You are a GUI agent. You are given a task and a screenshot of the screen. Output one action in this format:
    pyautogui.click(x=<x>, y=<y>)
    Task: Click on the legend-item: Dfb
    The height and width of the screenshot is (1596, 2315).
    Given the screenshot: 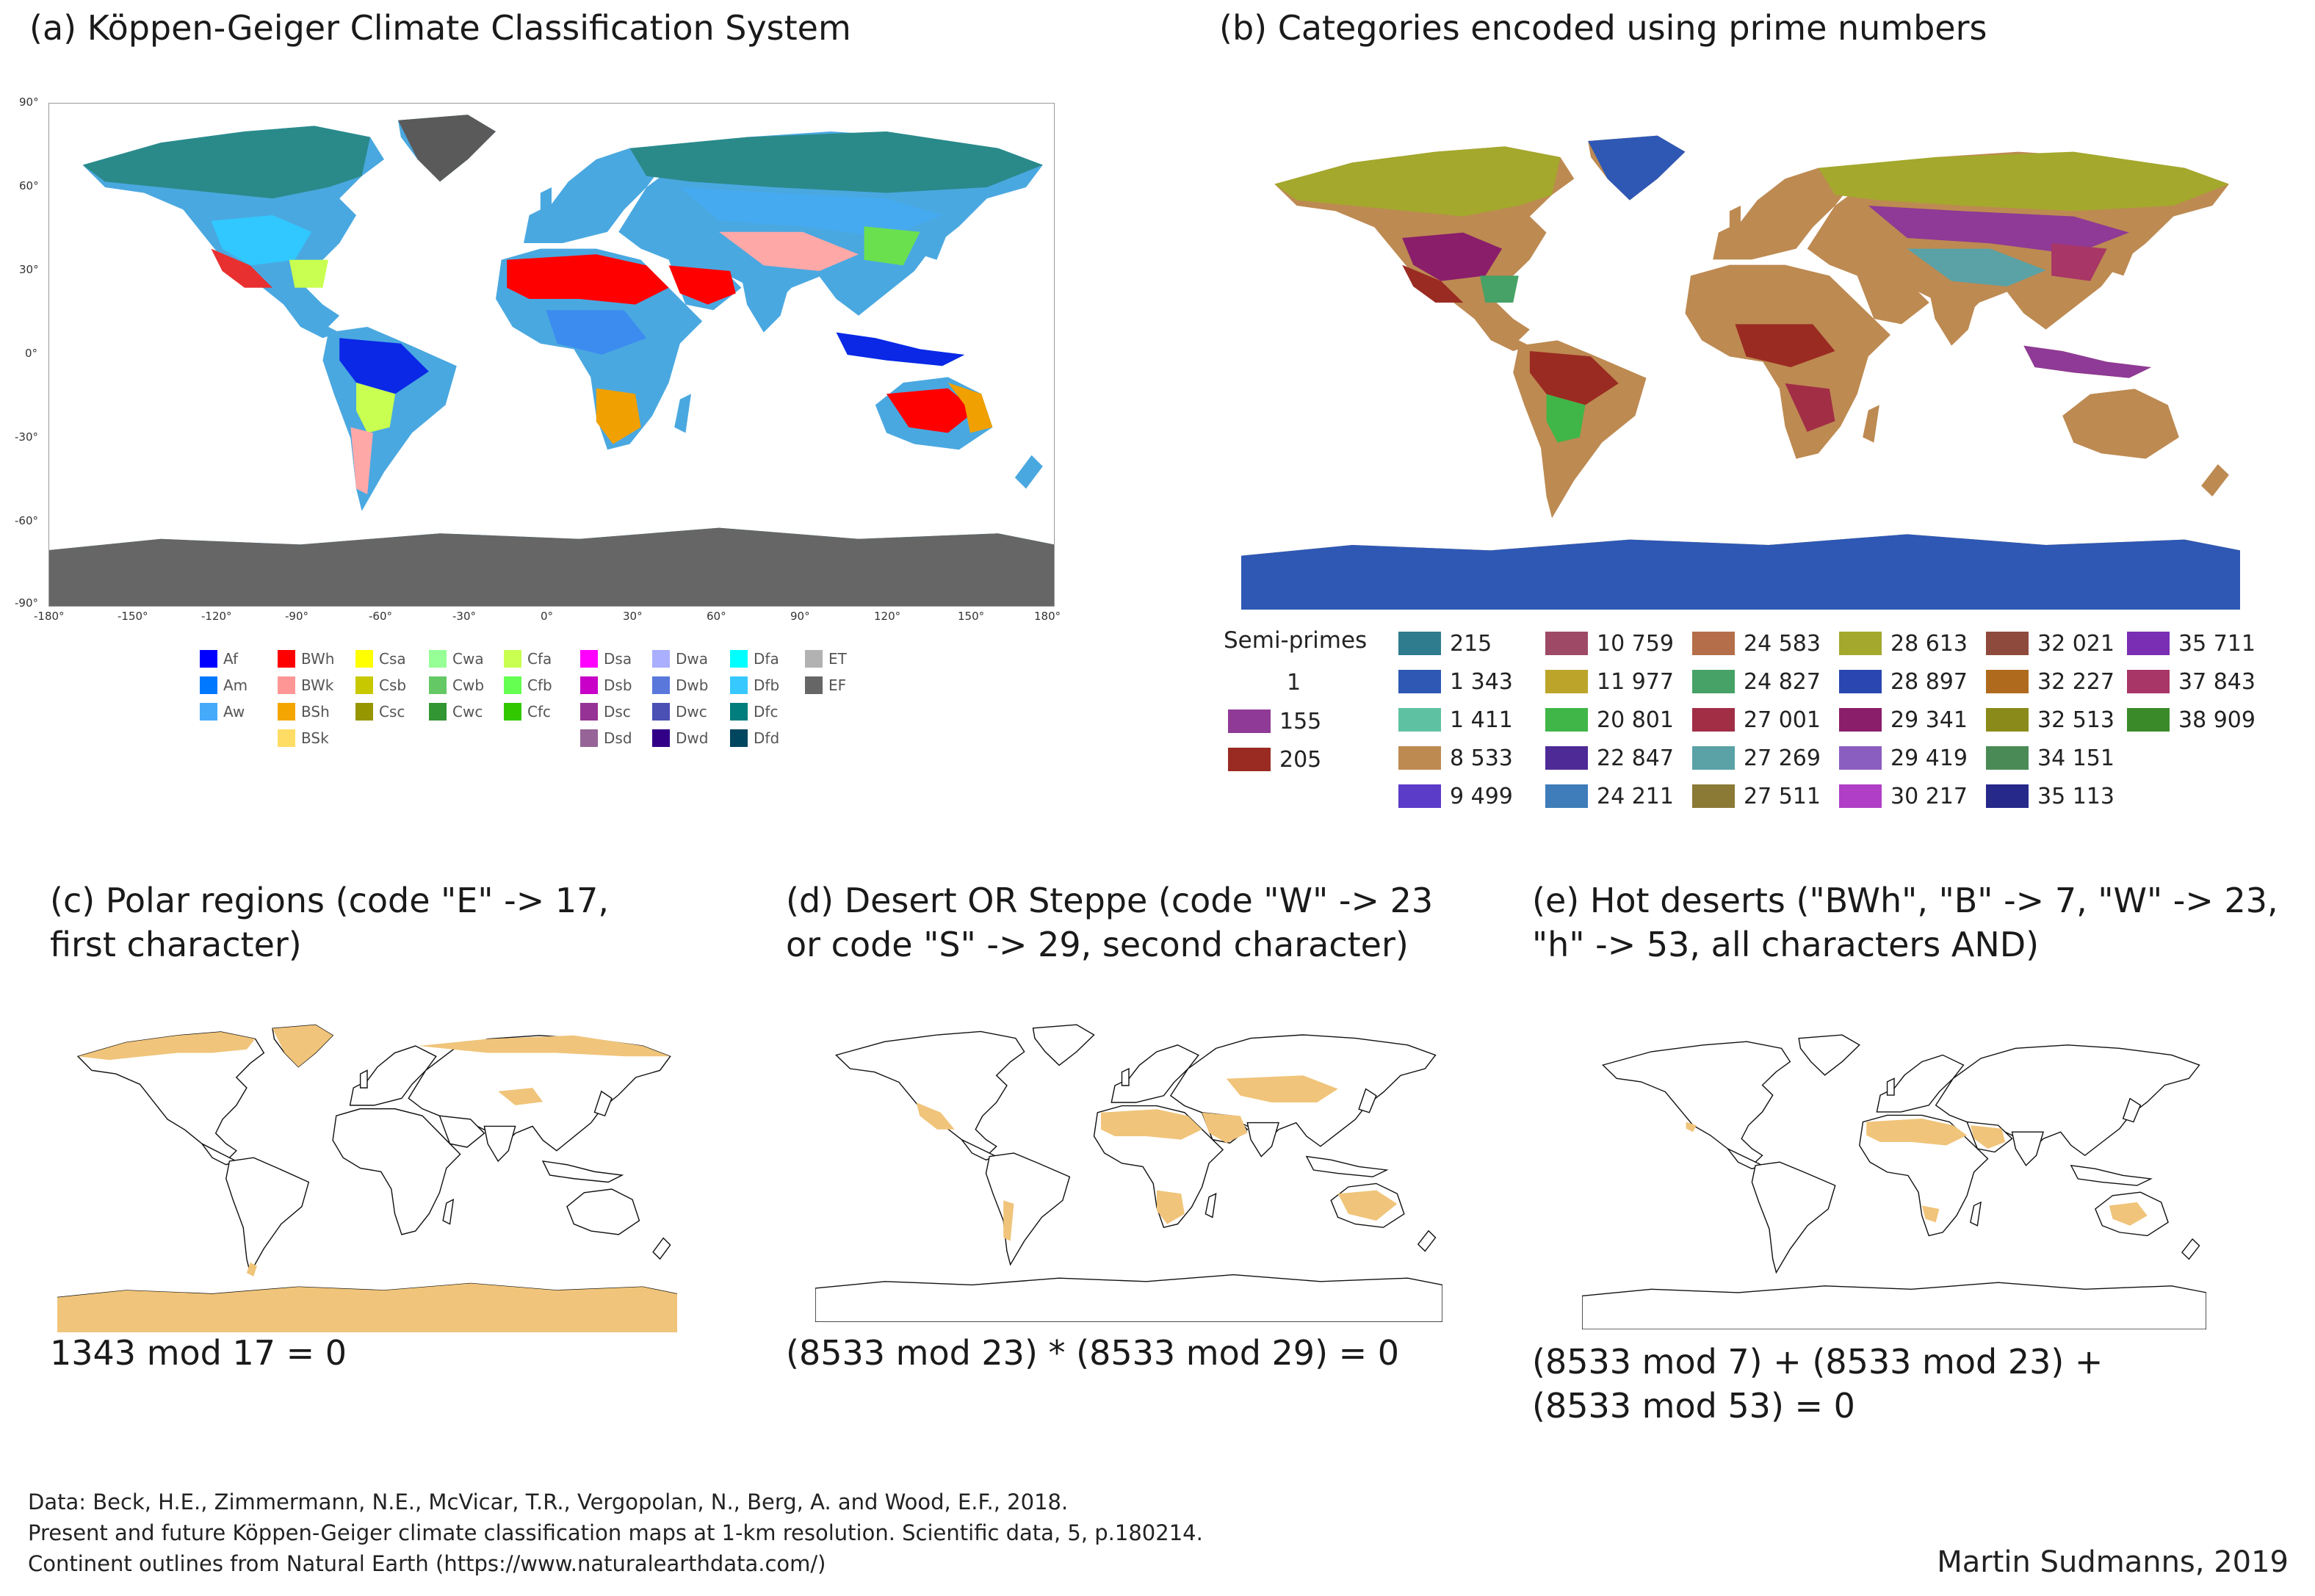 What is the action you would take?
    pyautogui.click(x=754, y=685)
    